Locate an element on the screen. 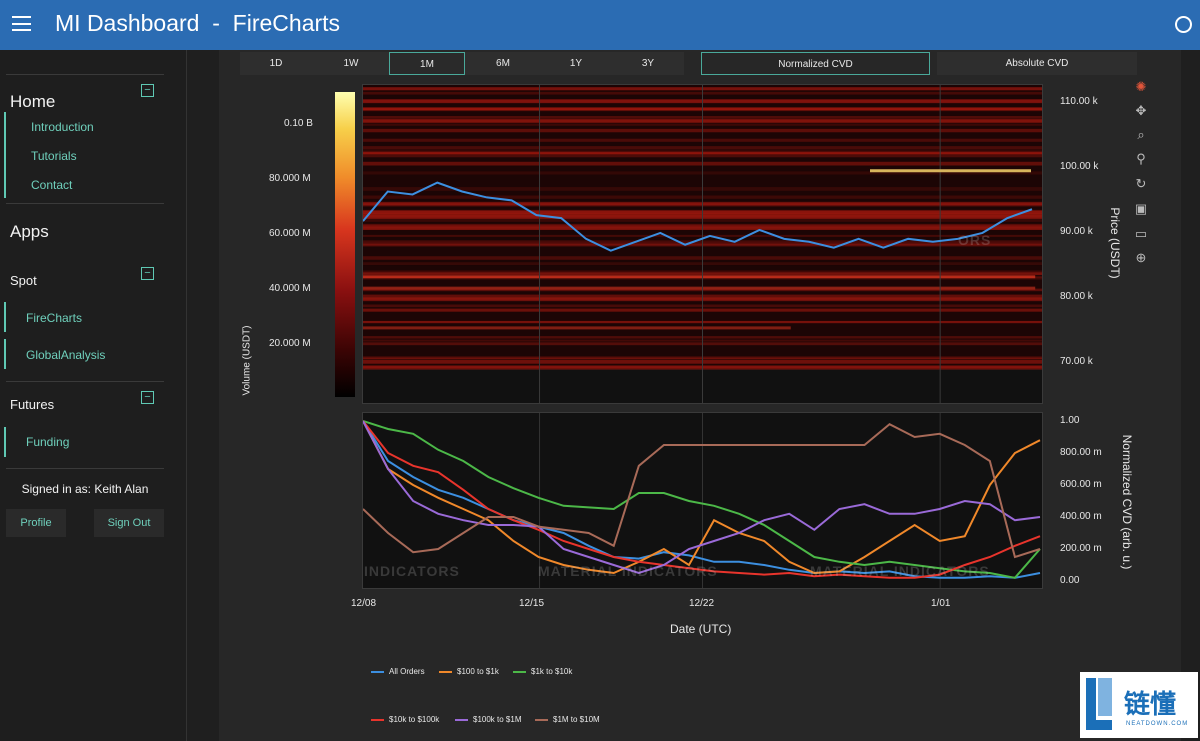 This screenshot has height=741, width=1200. legend-label: $100k to $1M is located at coordinates (497, 719).